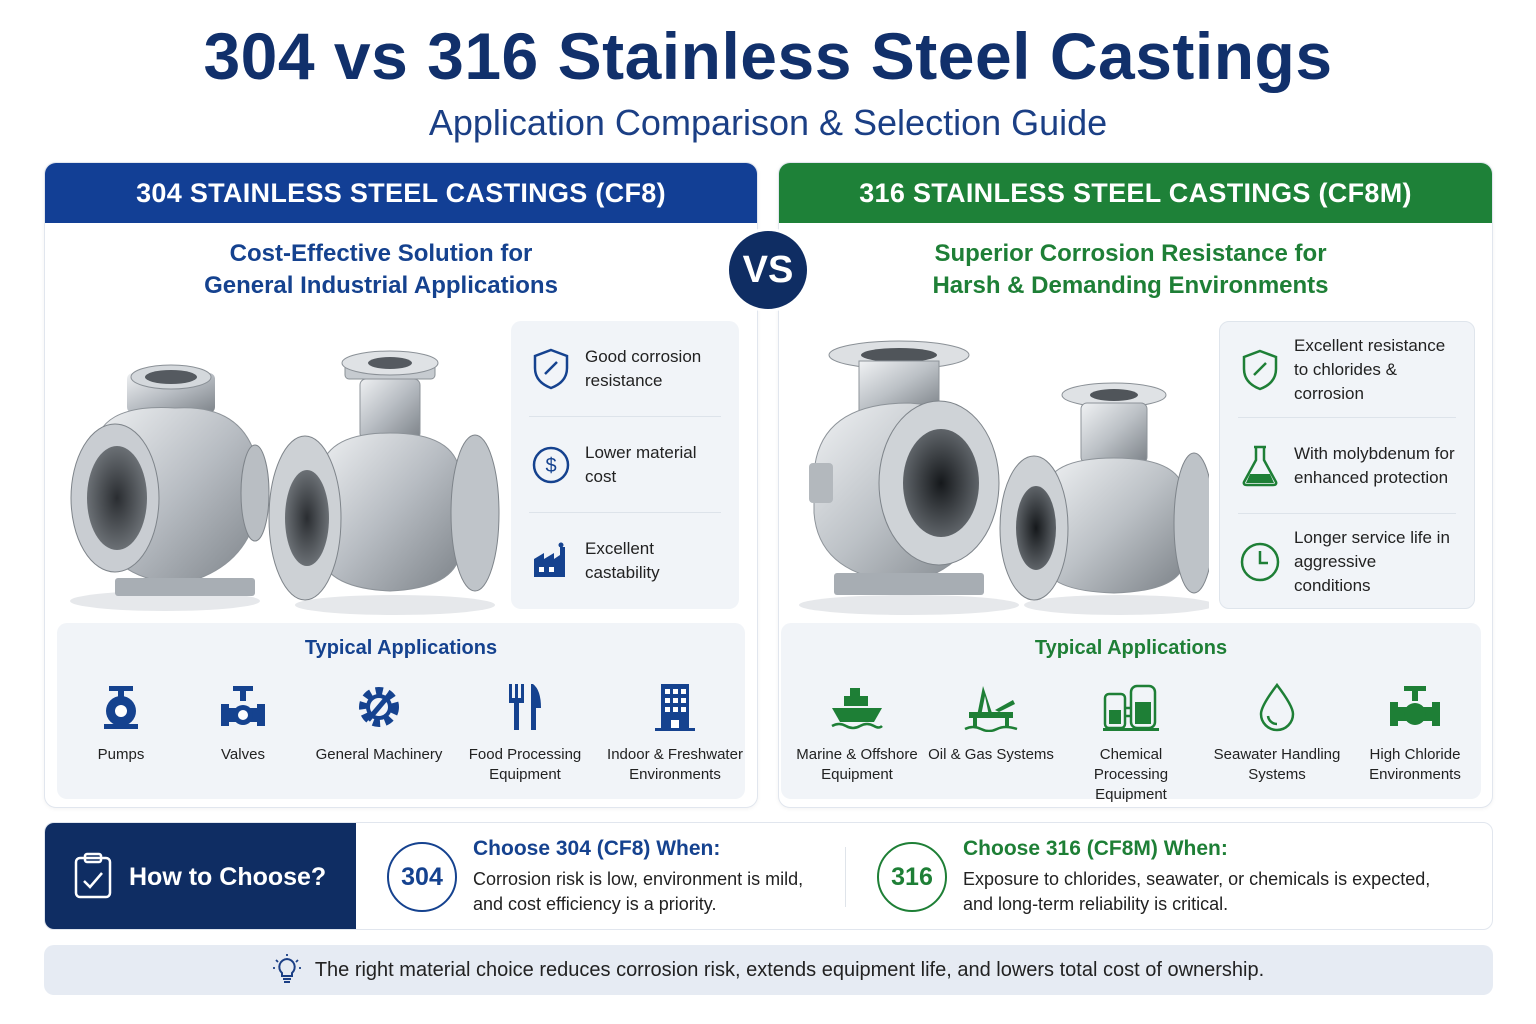 The image size is (1536, 1024). I want to click on pipe-valve-icon, so click(1415, 707).